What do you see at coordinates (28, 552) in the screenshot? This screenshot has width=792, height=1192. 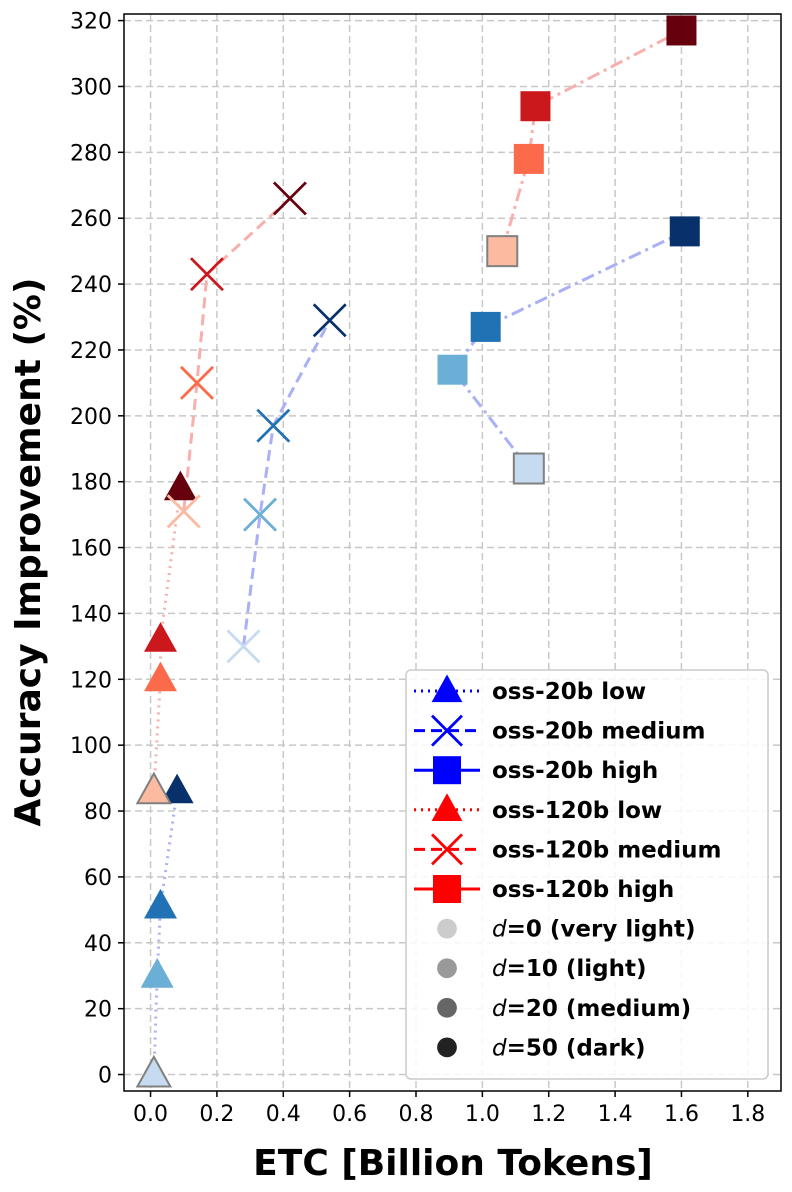 I see `y-axis-title: Accuracy Improvement (%)` at bounding box center [28, 552].